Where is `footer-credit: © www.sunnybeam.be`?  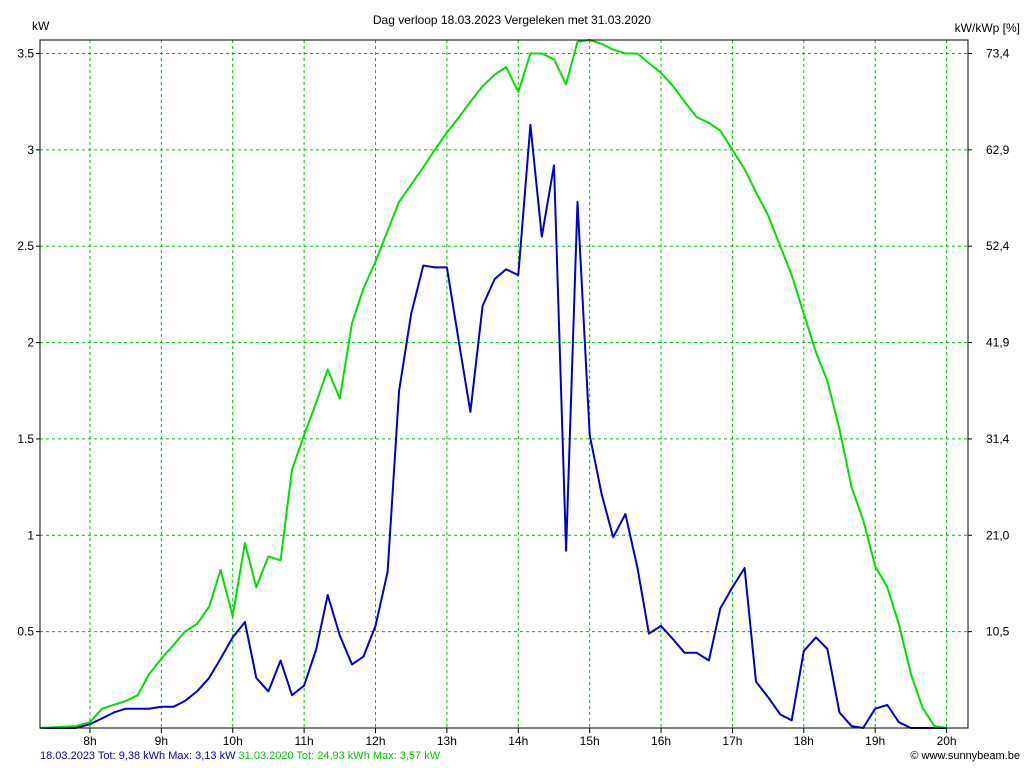
footer-credit: © www.sunnybeam.be is located at coordinates (965, 756).